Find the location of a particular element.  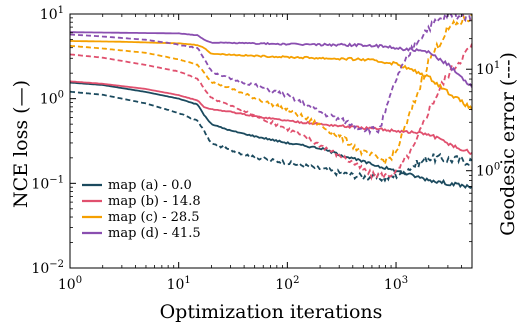

x-axis-label: Optimization iterations is located at coordinates (271, 312).